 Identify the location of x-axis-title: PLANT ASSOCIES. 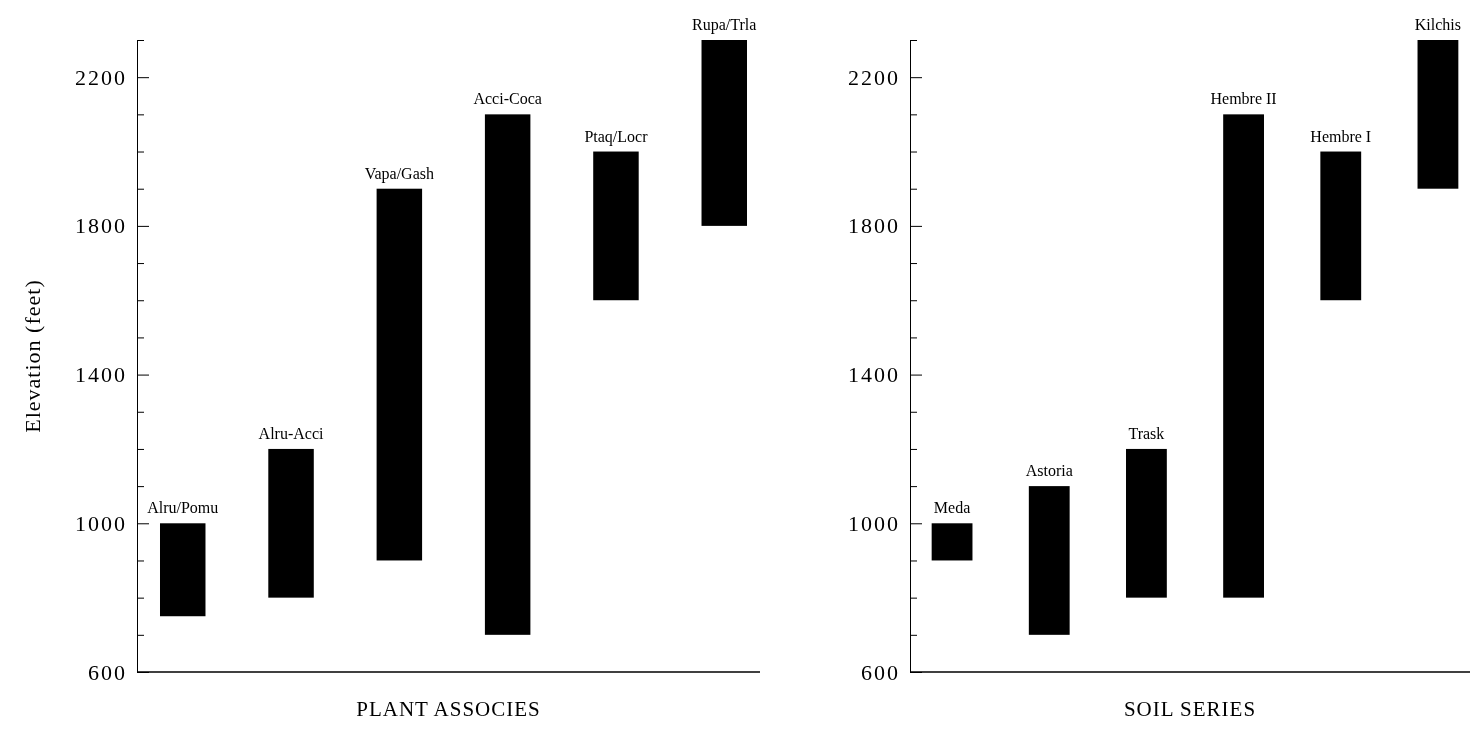
(448, 709).